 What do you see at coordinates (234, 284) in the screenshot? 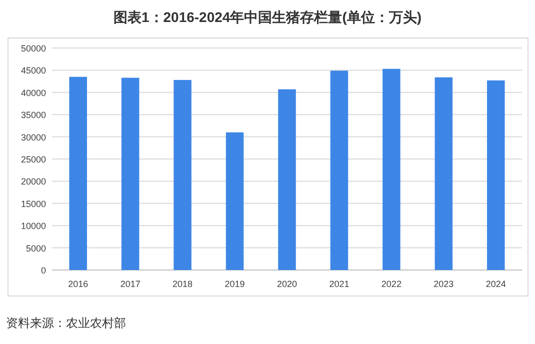
I see `x-tick-label: 2019` at bounding box center [234, 284].